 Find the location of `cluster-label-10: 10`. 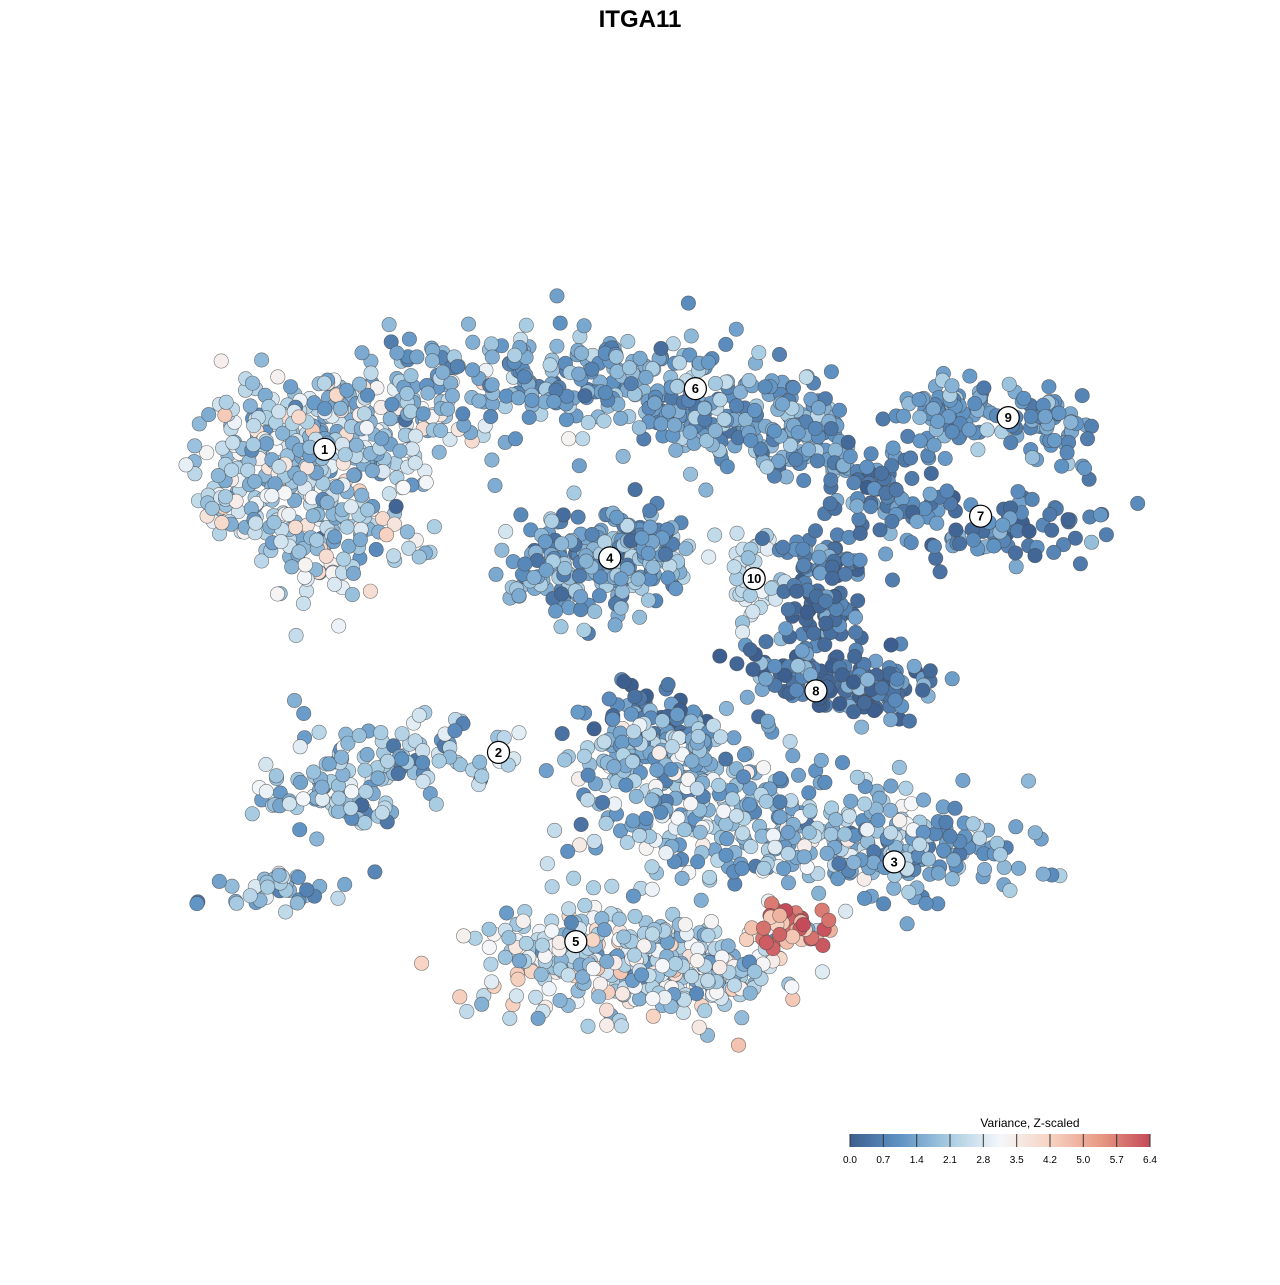

cluster-label-10: 10 is located at coordinates (754, 579).